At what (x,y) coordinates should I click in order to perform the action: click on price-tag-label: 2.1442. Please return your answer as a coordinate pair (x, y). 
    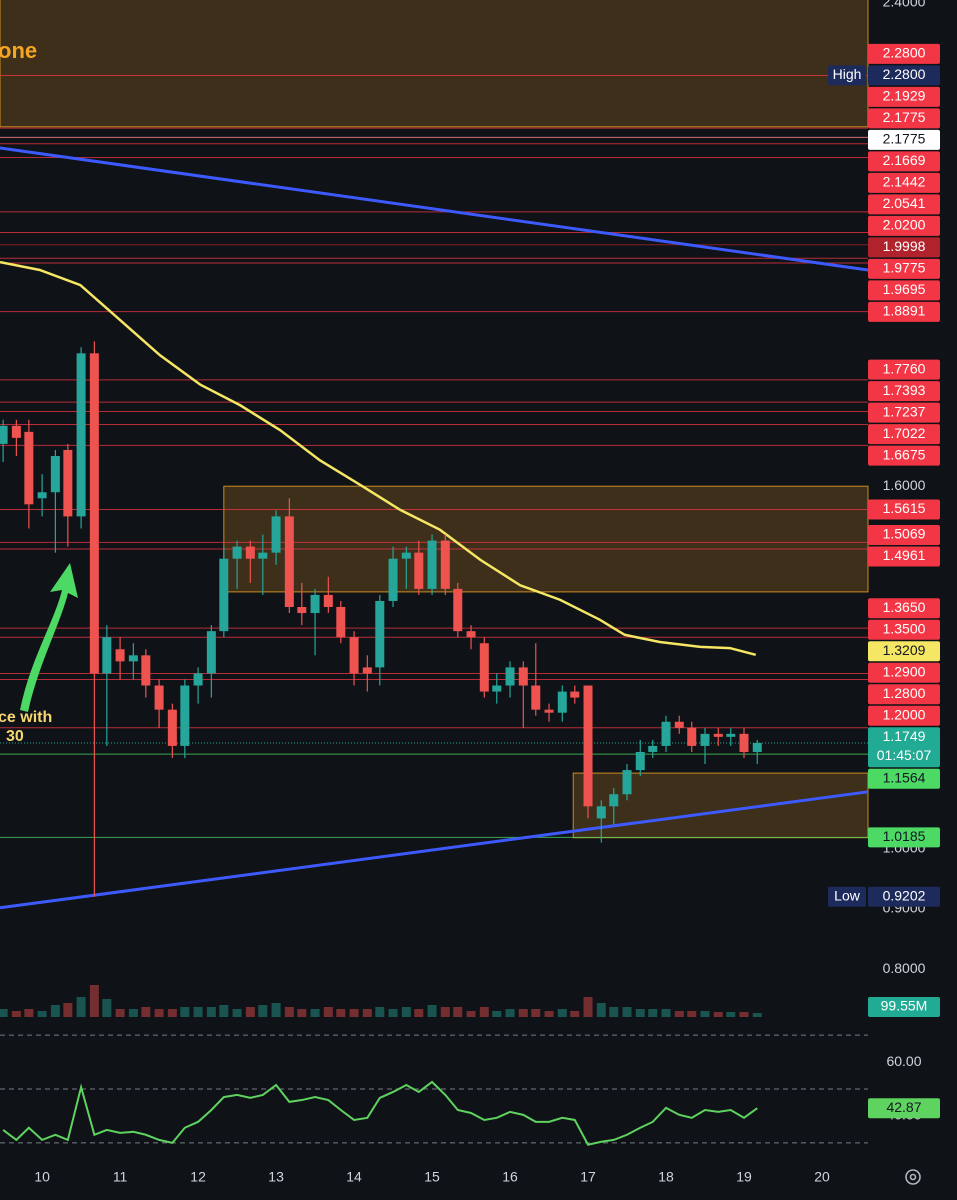
    Looking at the image, I should click on (904, 182).